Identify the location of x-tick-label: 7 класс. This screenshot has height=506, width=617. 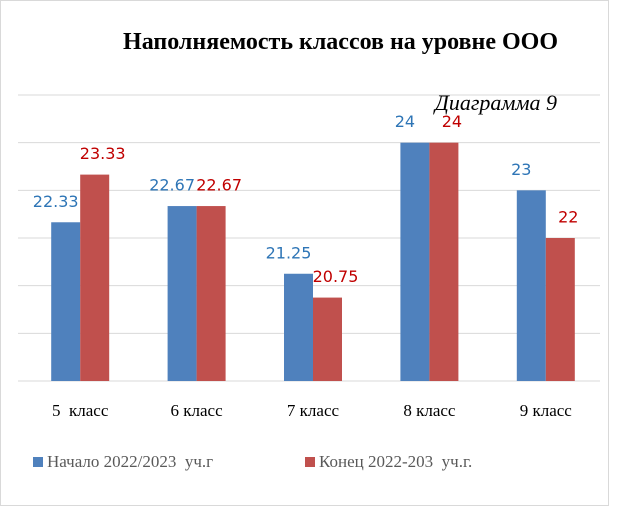
(313, 410).